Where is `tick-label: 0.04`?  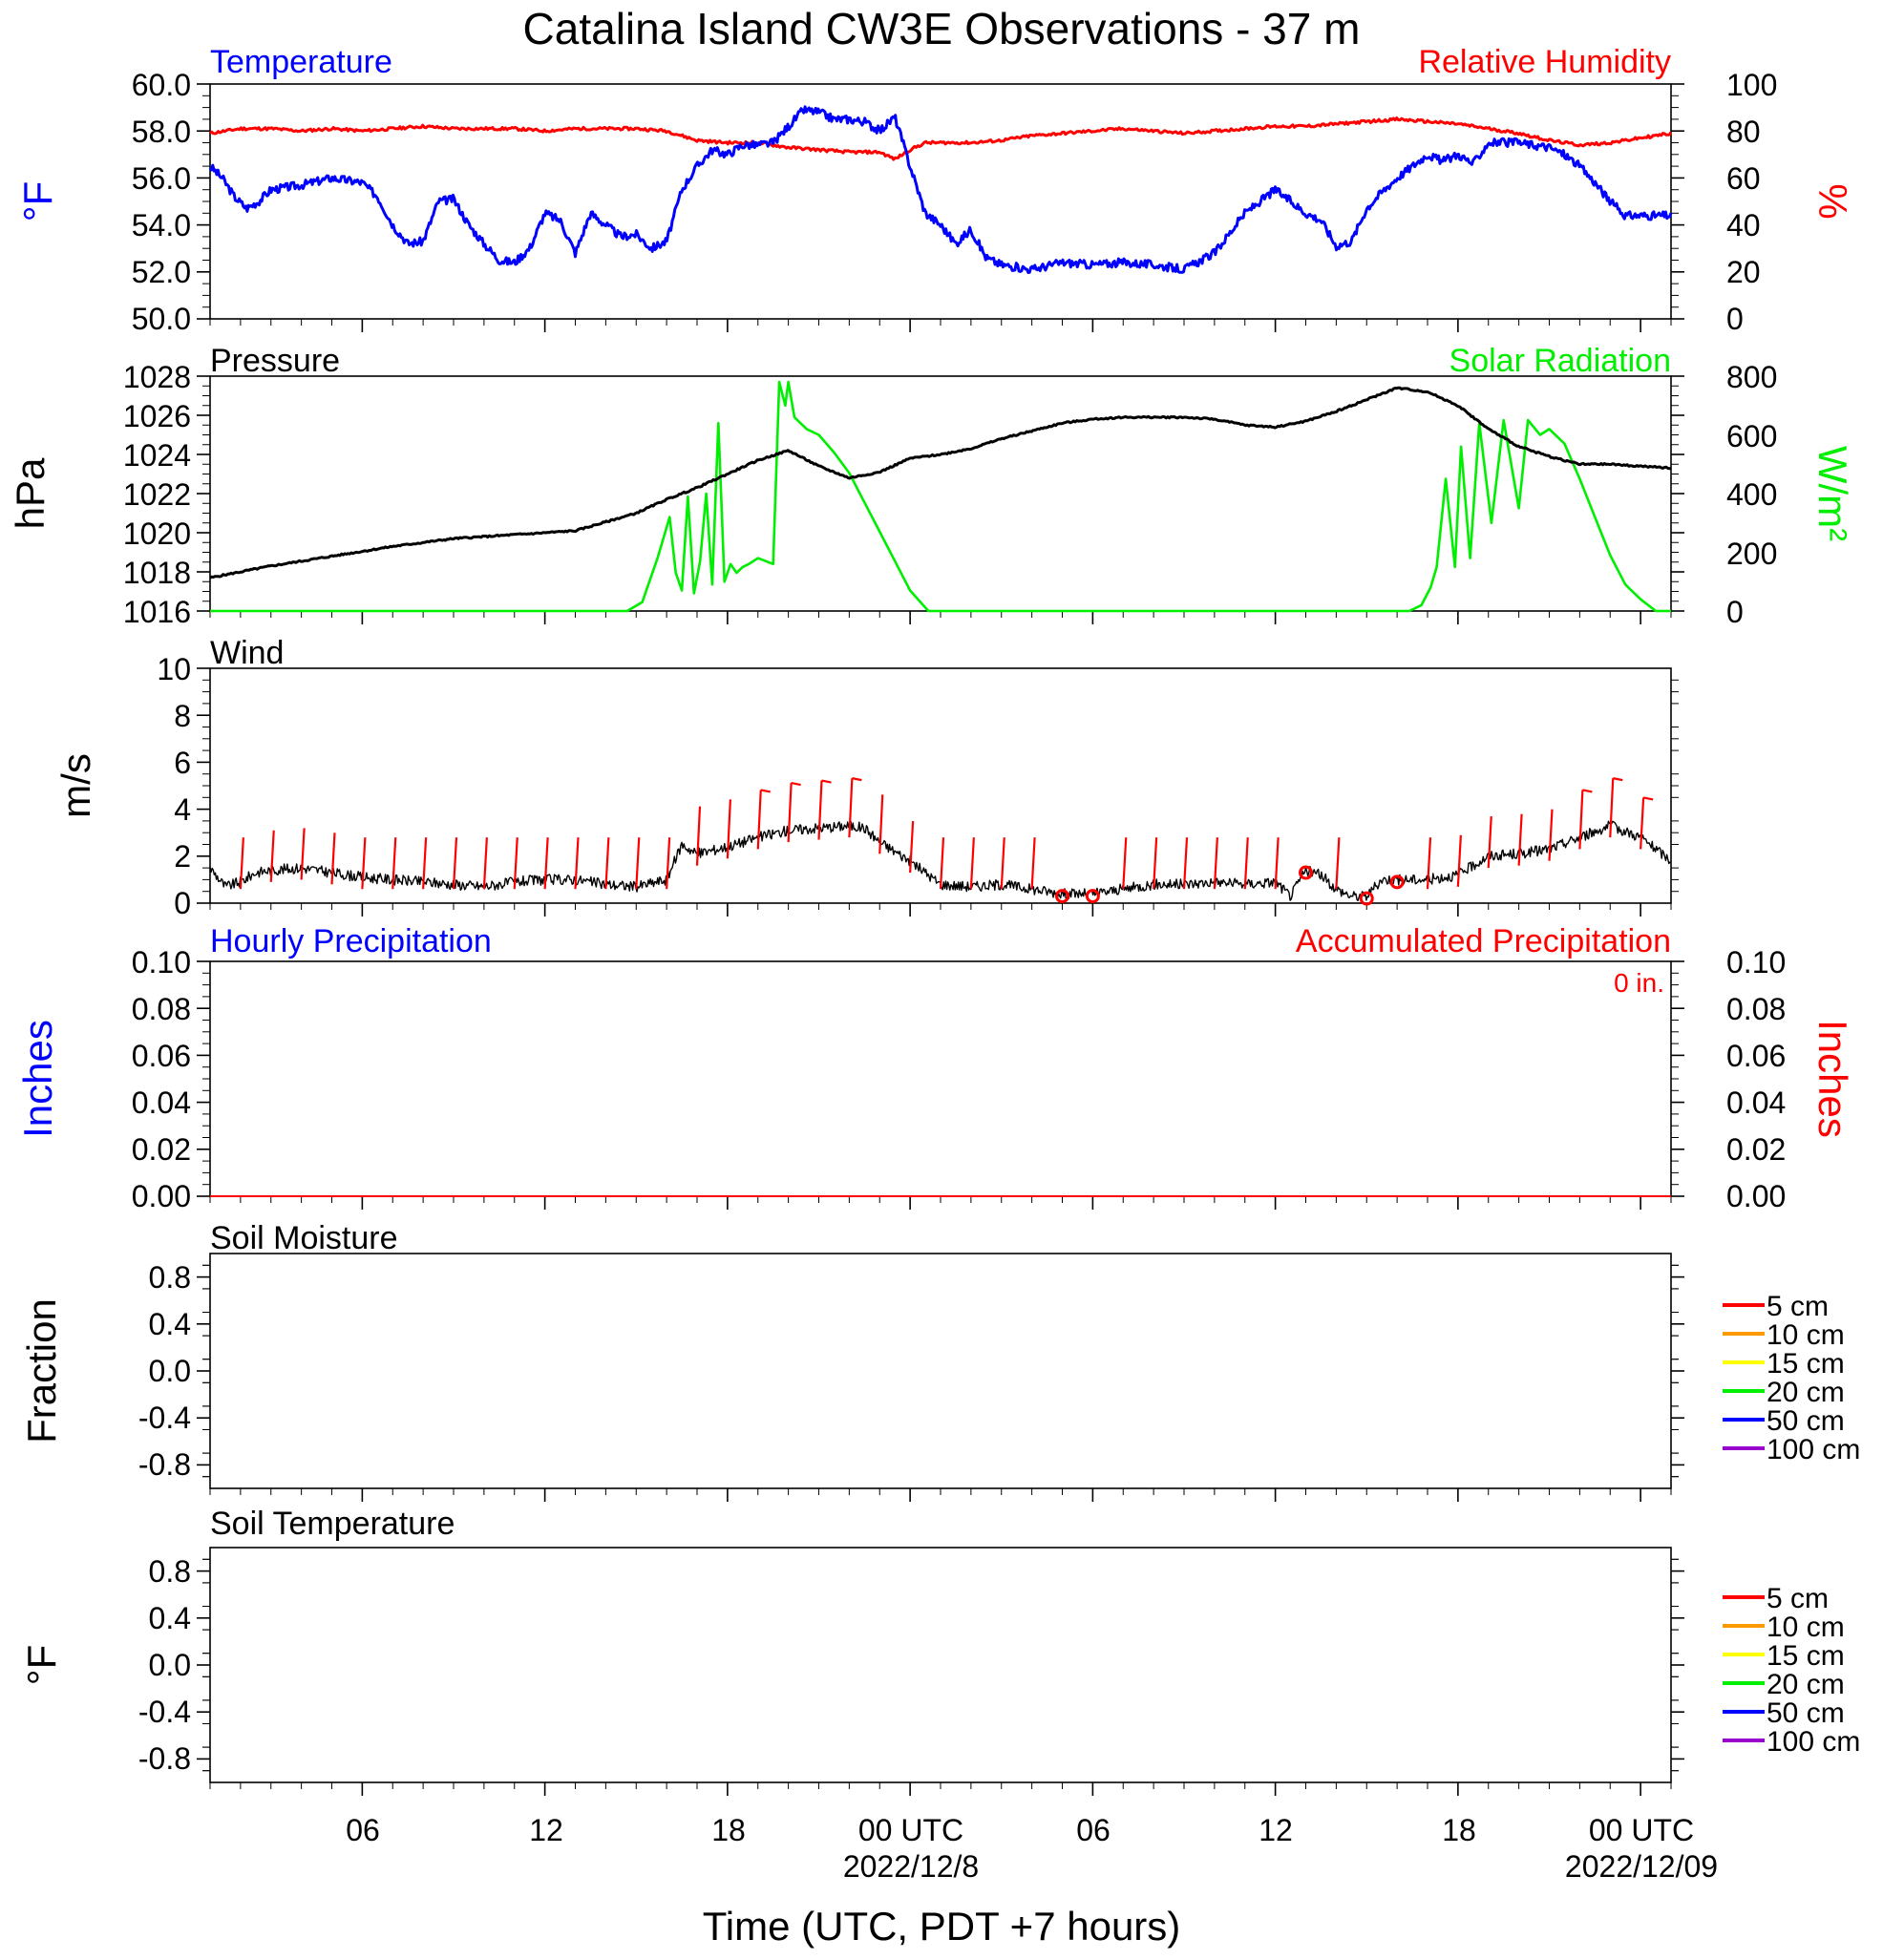
tick-label: 0.04 is located at coordinates (1756, 1102).